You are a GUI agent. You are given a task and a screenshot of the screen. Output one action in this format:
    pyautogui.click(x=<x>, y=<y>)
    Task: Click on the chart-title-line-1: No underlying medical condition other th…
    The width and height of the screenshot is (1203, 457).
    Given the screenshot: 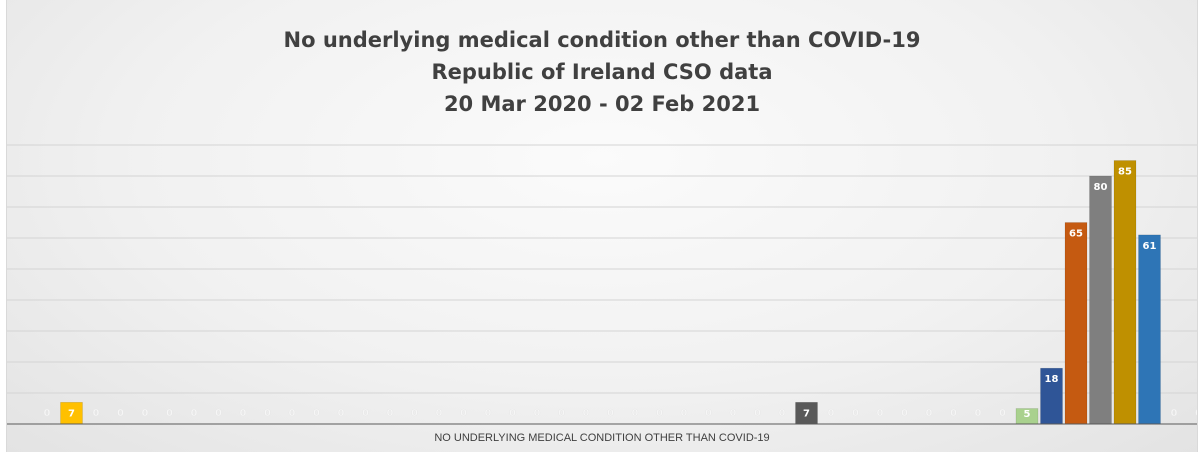 What is the action you would take?
    pyautogui.click(x=602, y=40)
    